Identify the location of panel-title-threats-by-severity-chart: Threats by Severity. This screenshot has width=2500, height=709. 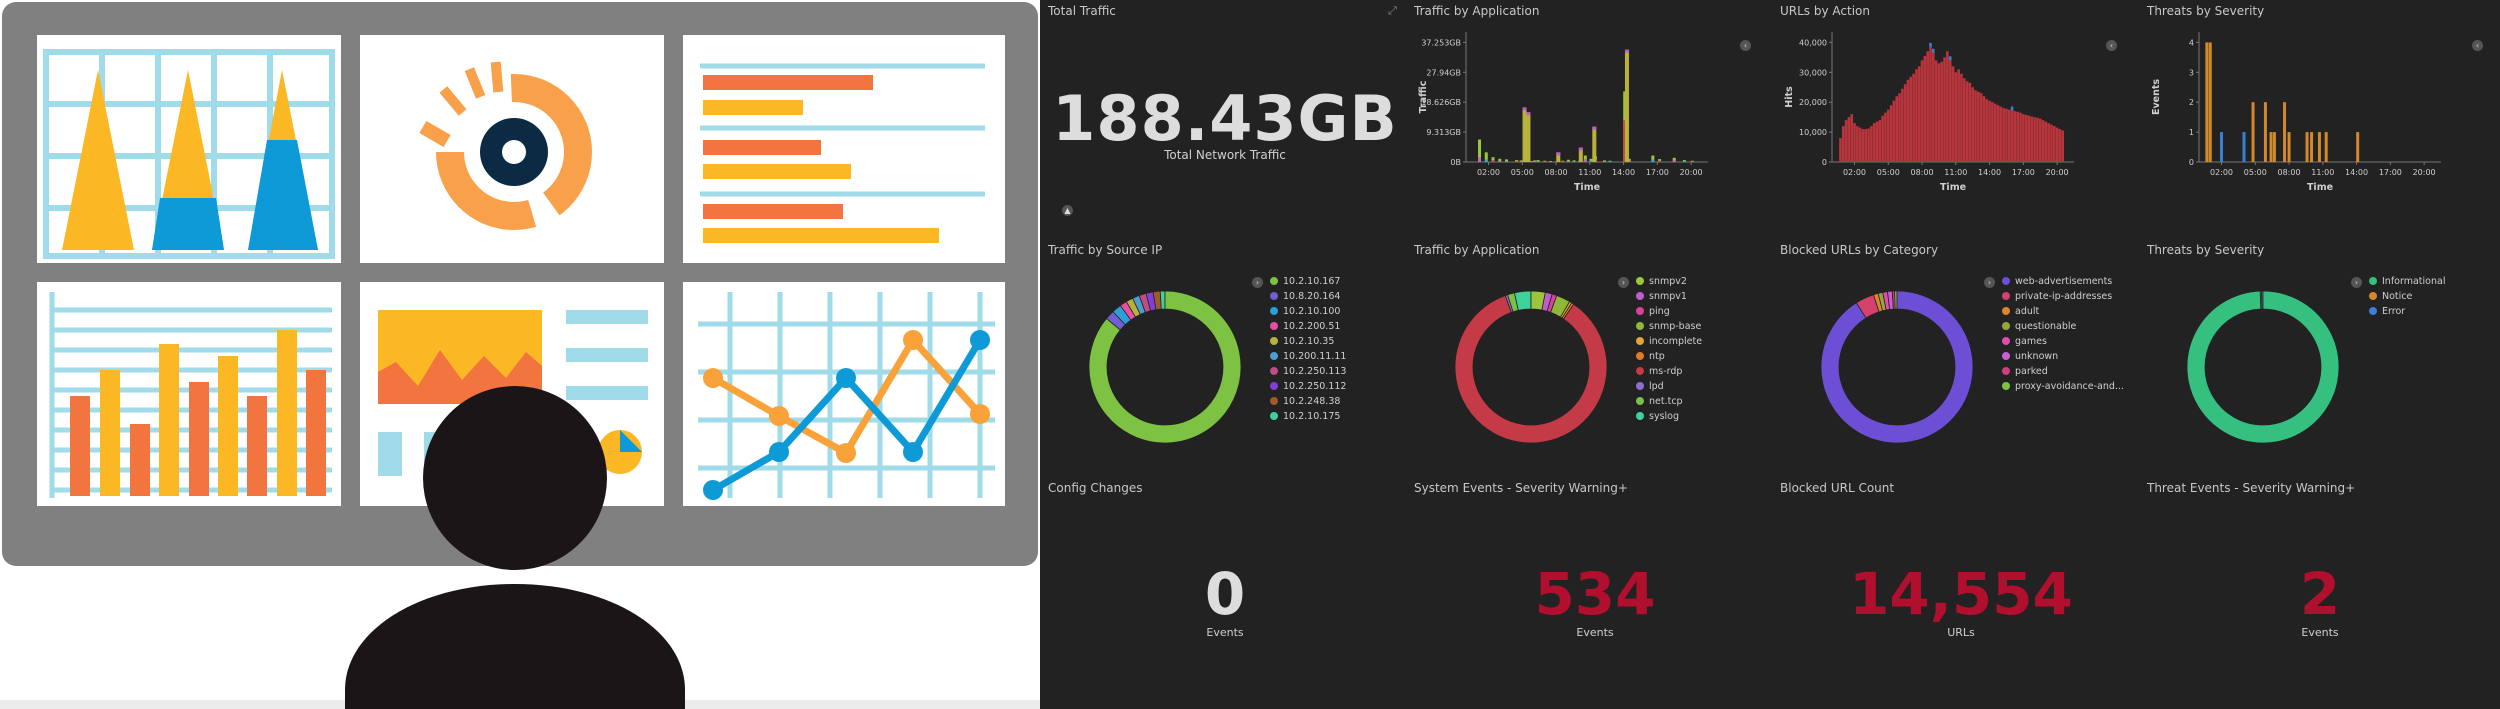
(2206, 11).